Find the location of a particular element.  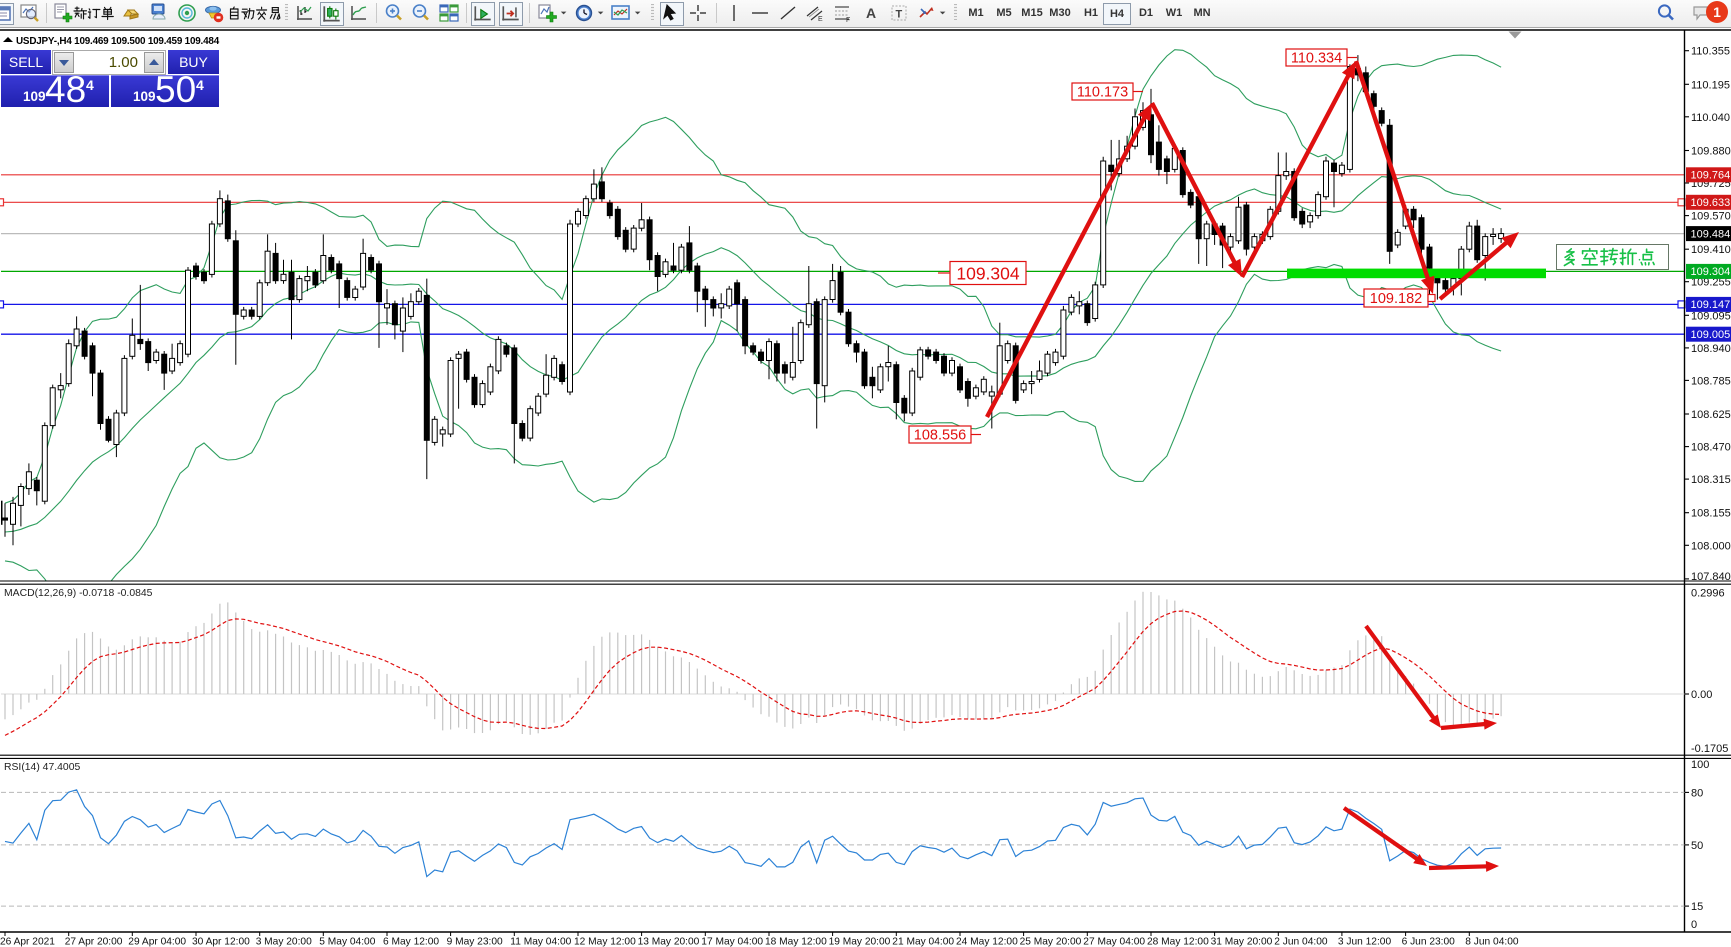

svg-text: 107.840 is located at coordinates (1711, 577).